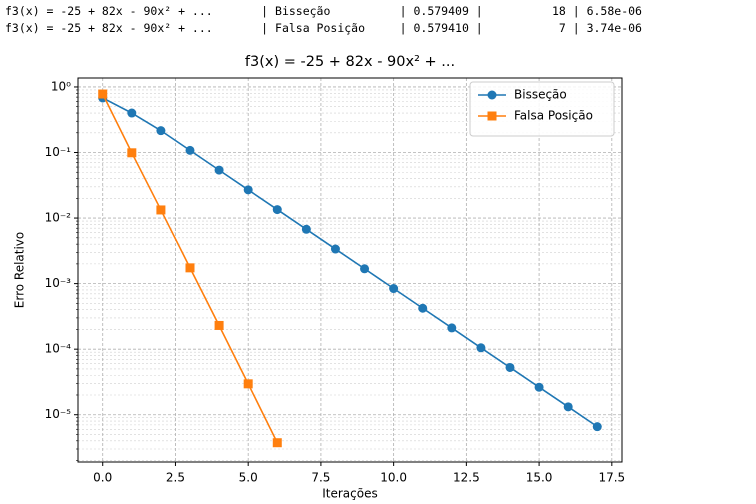  What do you see at coordinates (553, 116) in the screenshot?
I see `legend-label: Falsa Posição` at bounding box center [553, 116].